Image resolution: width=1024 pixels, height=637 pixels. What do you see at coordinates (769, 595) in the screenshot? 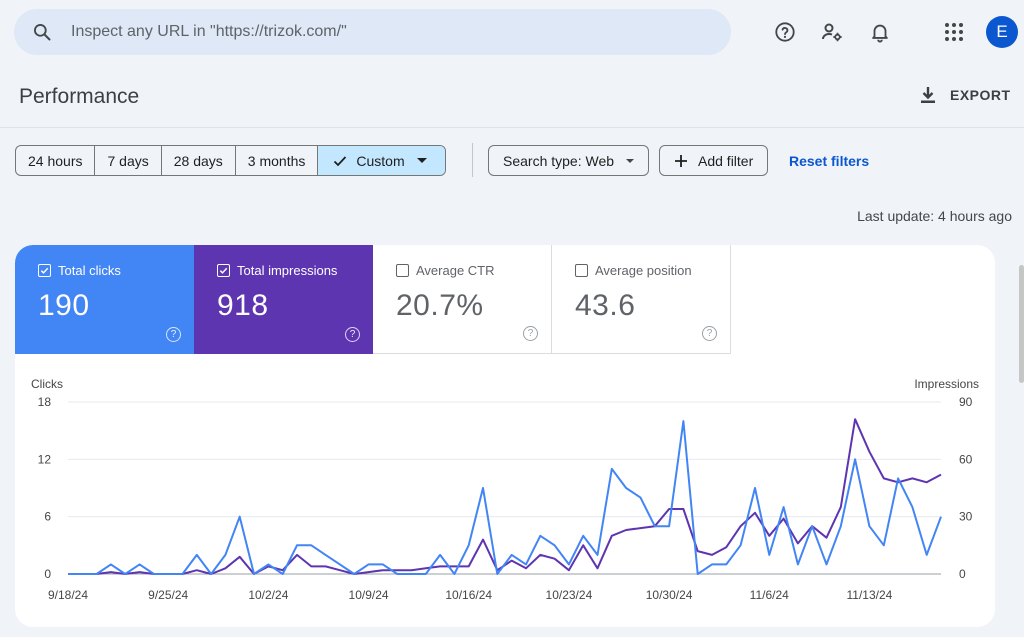
I see `x-axis-tick-label: 11/6/24` at bounding box center [769, 595].